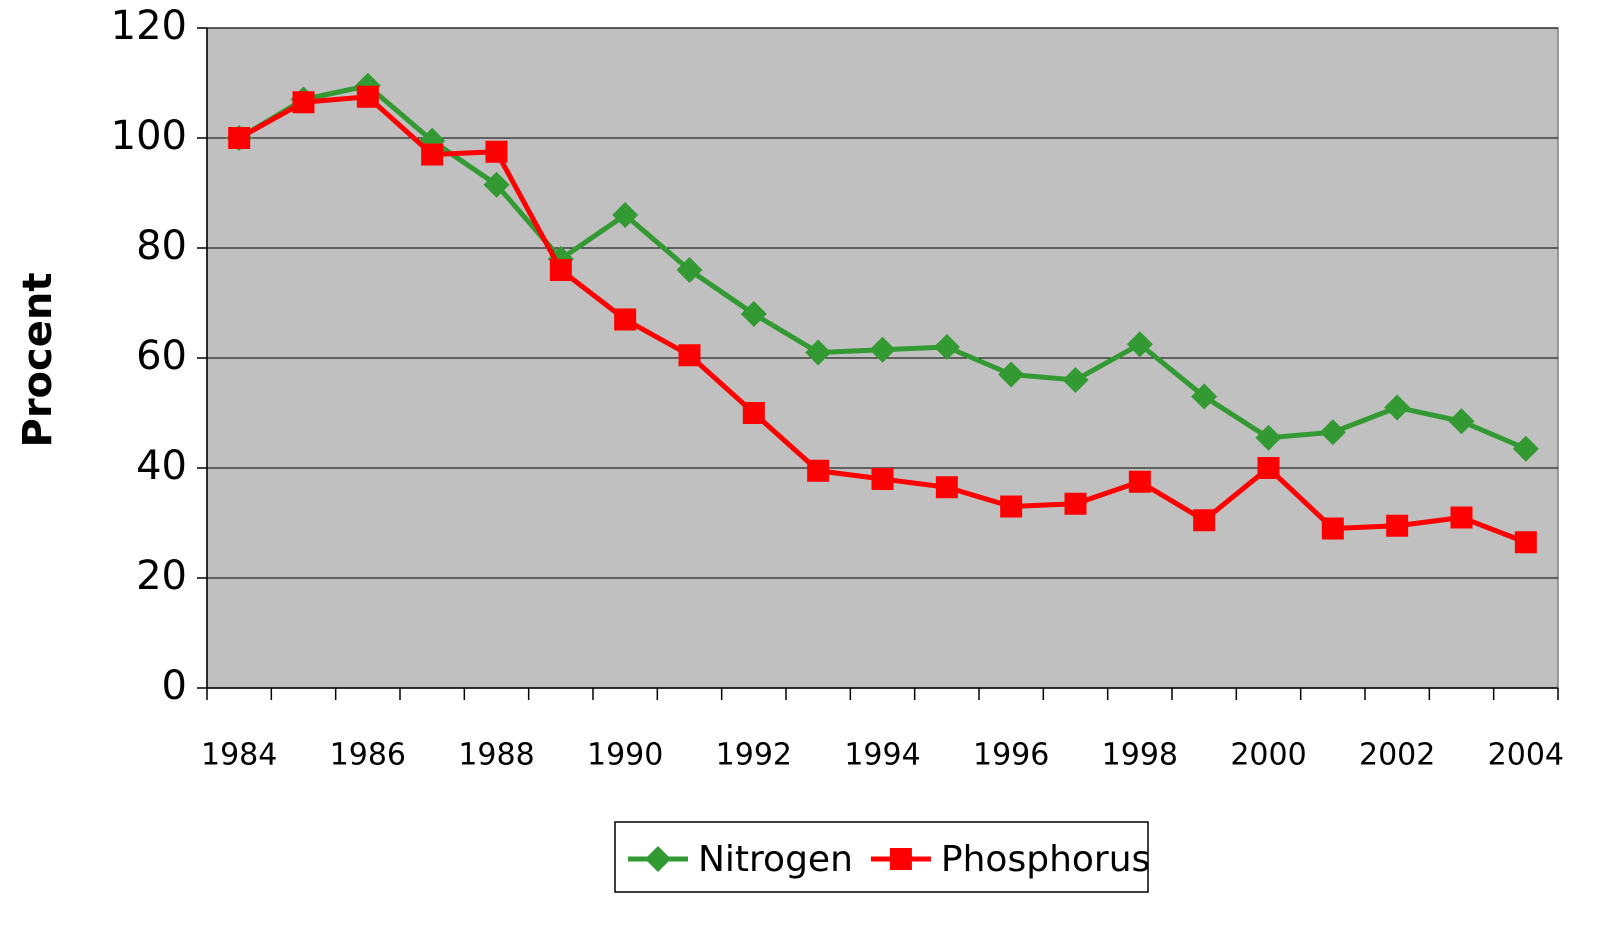 Image resolution: width=1623 pixels, height=925 pixels. What do you see at coordinates (161, 576) in the screenshot?
I see `y-tick-label: 20` at bounding box center [161, 576].